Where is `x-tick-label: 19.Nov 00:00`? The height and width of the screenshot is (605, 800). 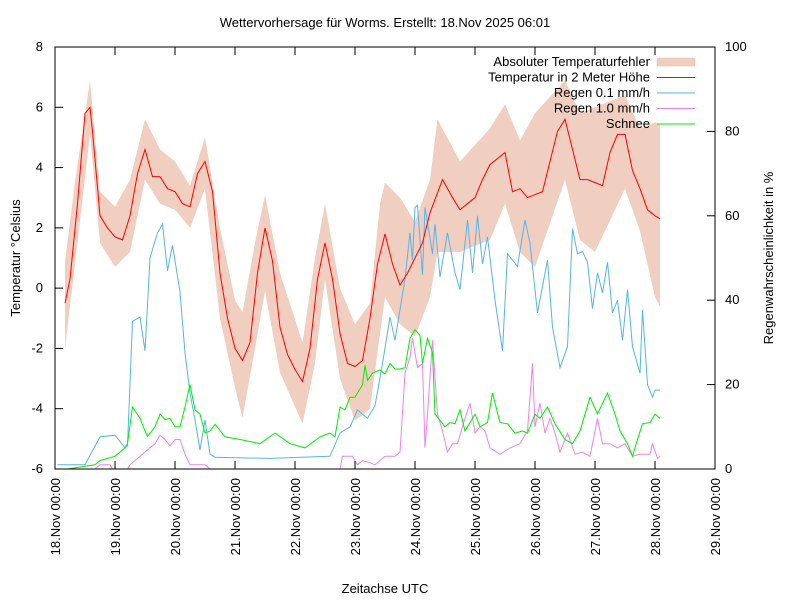
x-tick-label: 19.Nov 00:00 is located at coordinates (115, 516).